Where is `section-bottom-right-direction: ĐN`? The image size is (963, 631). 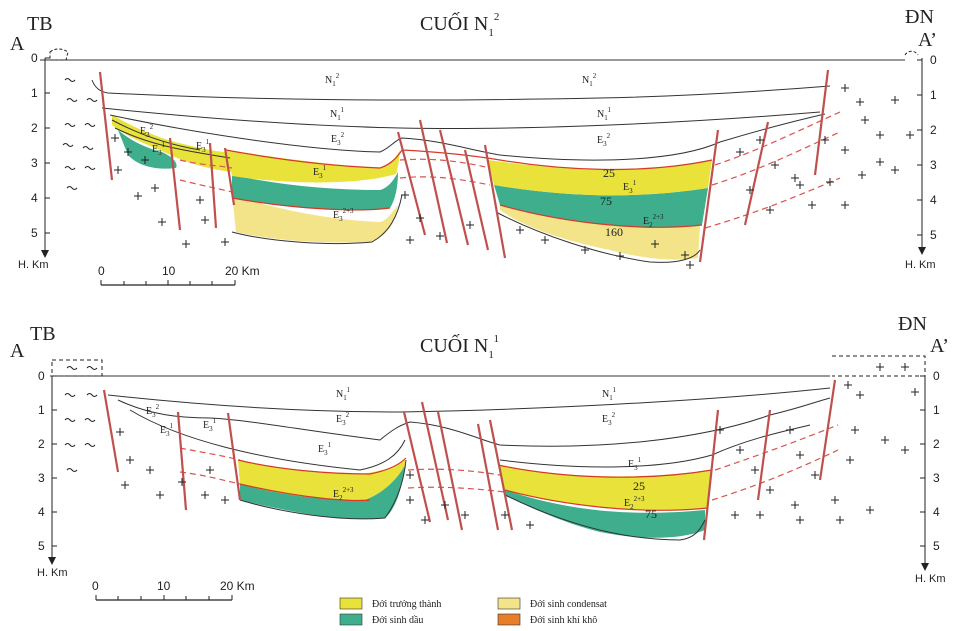
section-bottom-right-direction: ĐN is located at coordinates (912, 324).